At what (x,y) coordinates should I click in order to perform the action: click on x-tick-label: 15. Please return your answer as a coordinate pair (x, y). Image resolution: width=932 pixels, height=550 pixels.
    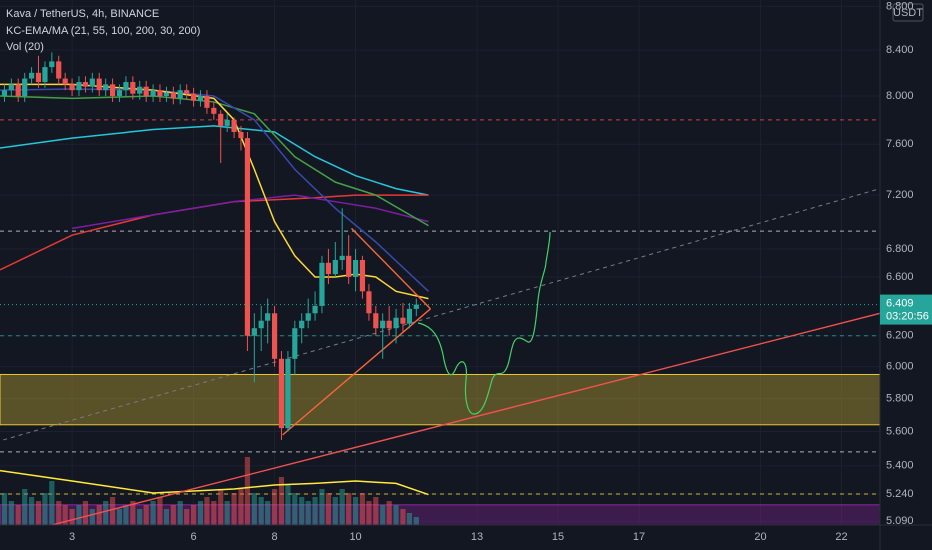
    Looking at the image, I should click on (558, 537).